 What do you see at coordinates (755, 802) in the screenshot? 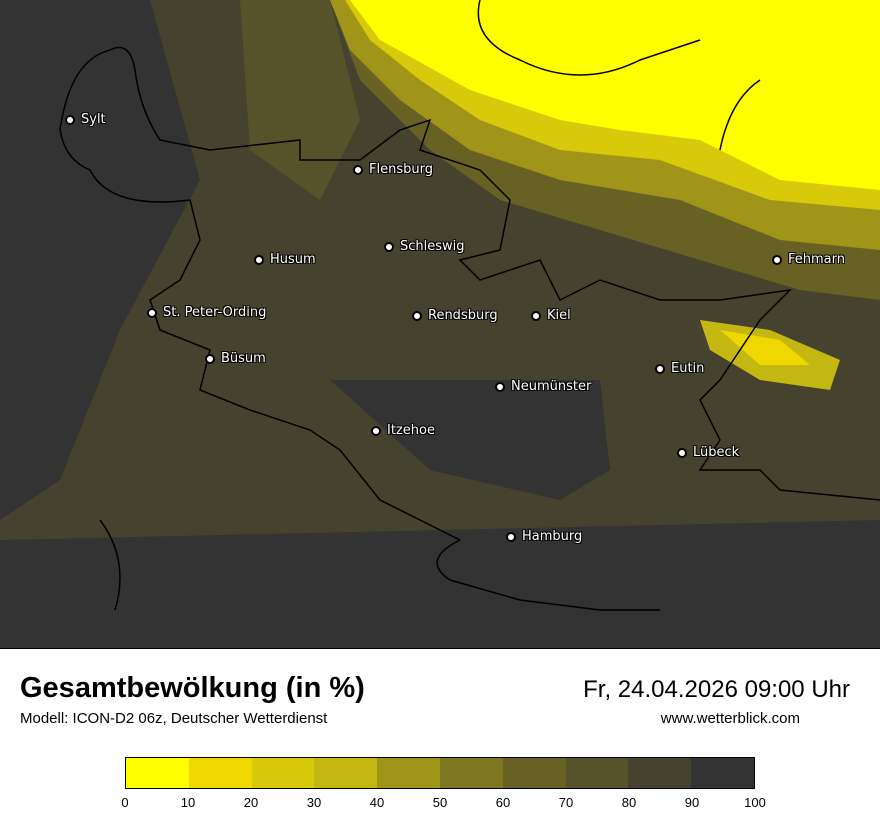
I see `legend-tick-label: 100` at bounding box center [755, 802].